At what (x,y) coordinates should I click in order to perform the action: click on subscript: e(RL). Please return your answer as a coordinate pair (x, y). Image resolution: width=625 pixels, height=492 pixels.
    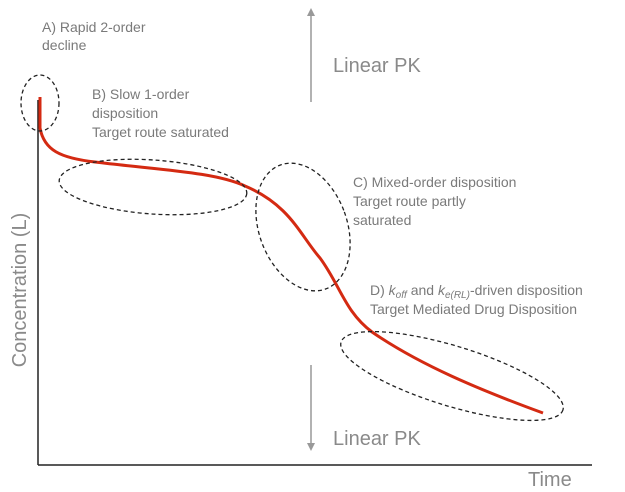
    Looking at the image, I should click on (457, 295).